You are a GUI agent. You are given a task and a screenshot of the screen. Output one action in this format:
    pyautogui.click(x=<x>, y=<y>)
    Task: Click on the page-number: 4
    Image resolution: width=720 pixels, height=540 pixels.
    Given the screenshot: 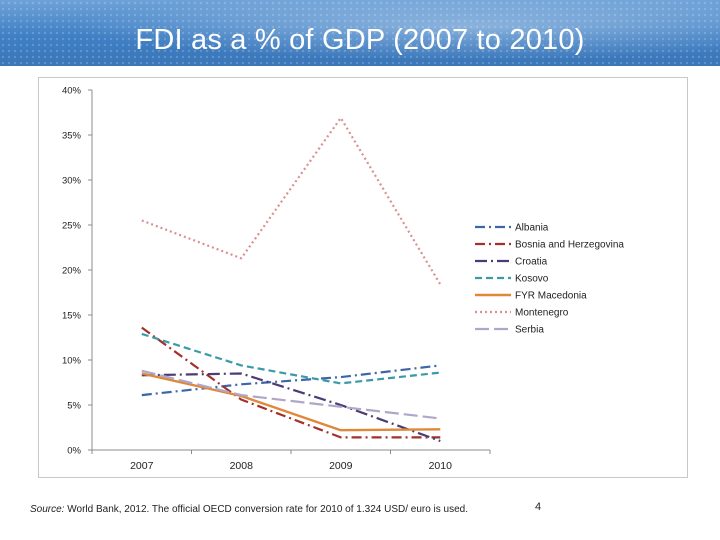 What is the action you would take?
    pyautogui.click(x=538, y=507)
    